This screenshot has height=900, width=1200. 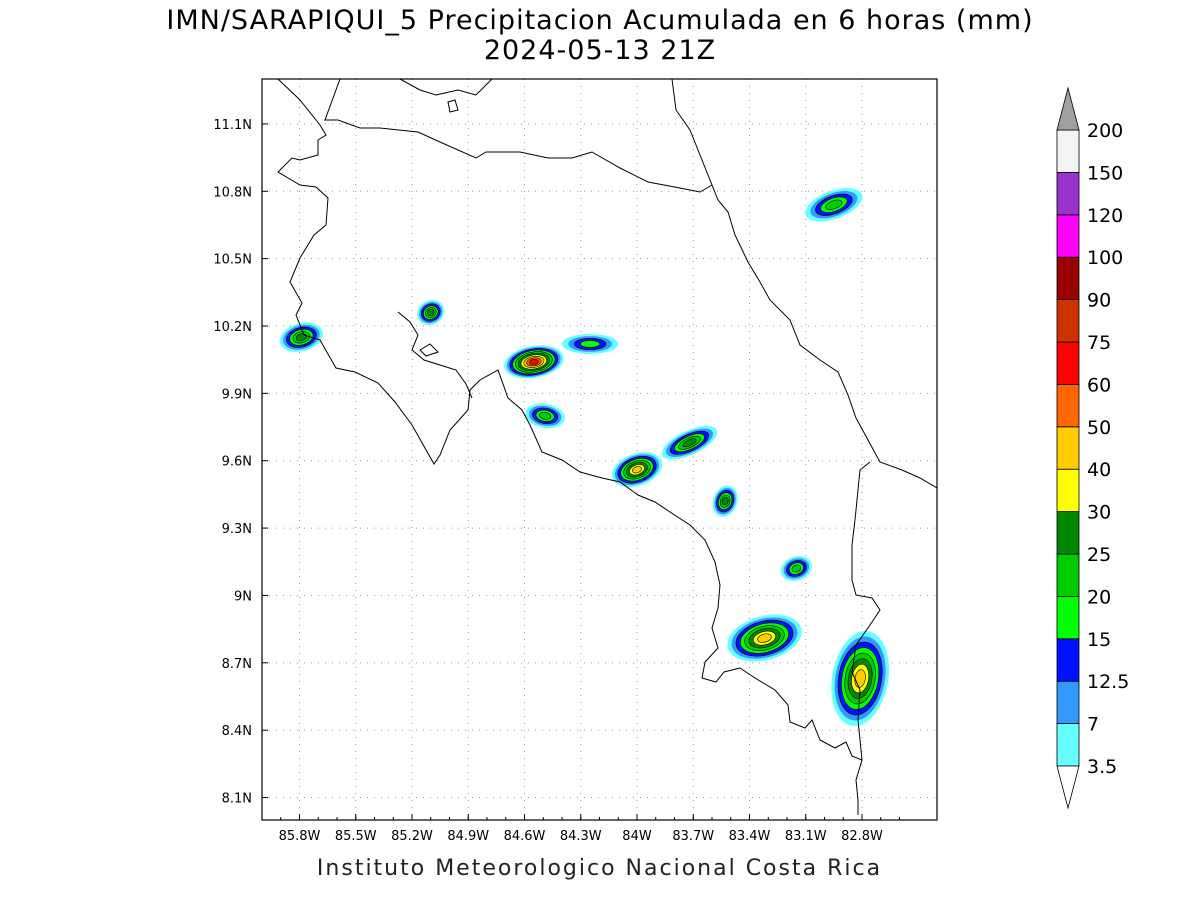 I want to click on lon-tick-label: 85.2W, so click(x=412, y=836).